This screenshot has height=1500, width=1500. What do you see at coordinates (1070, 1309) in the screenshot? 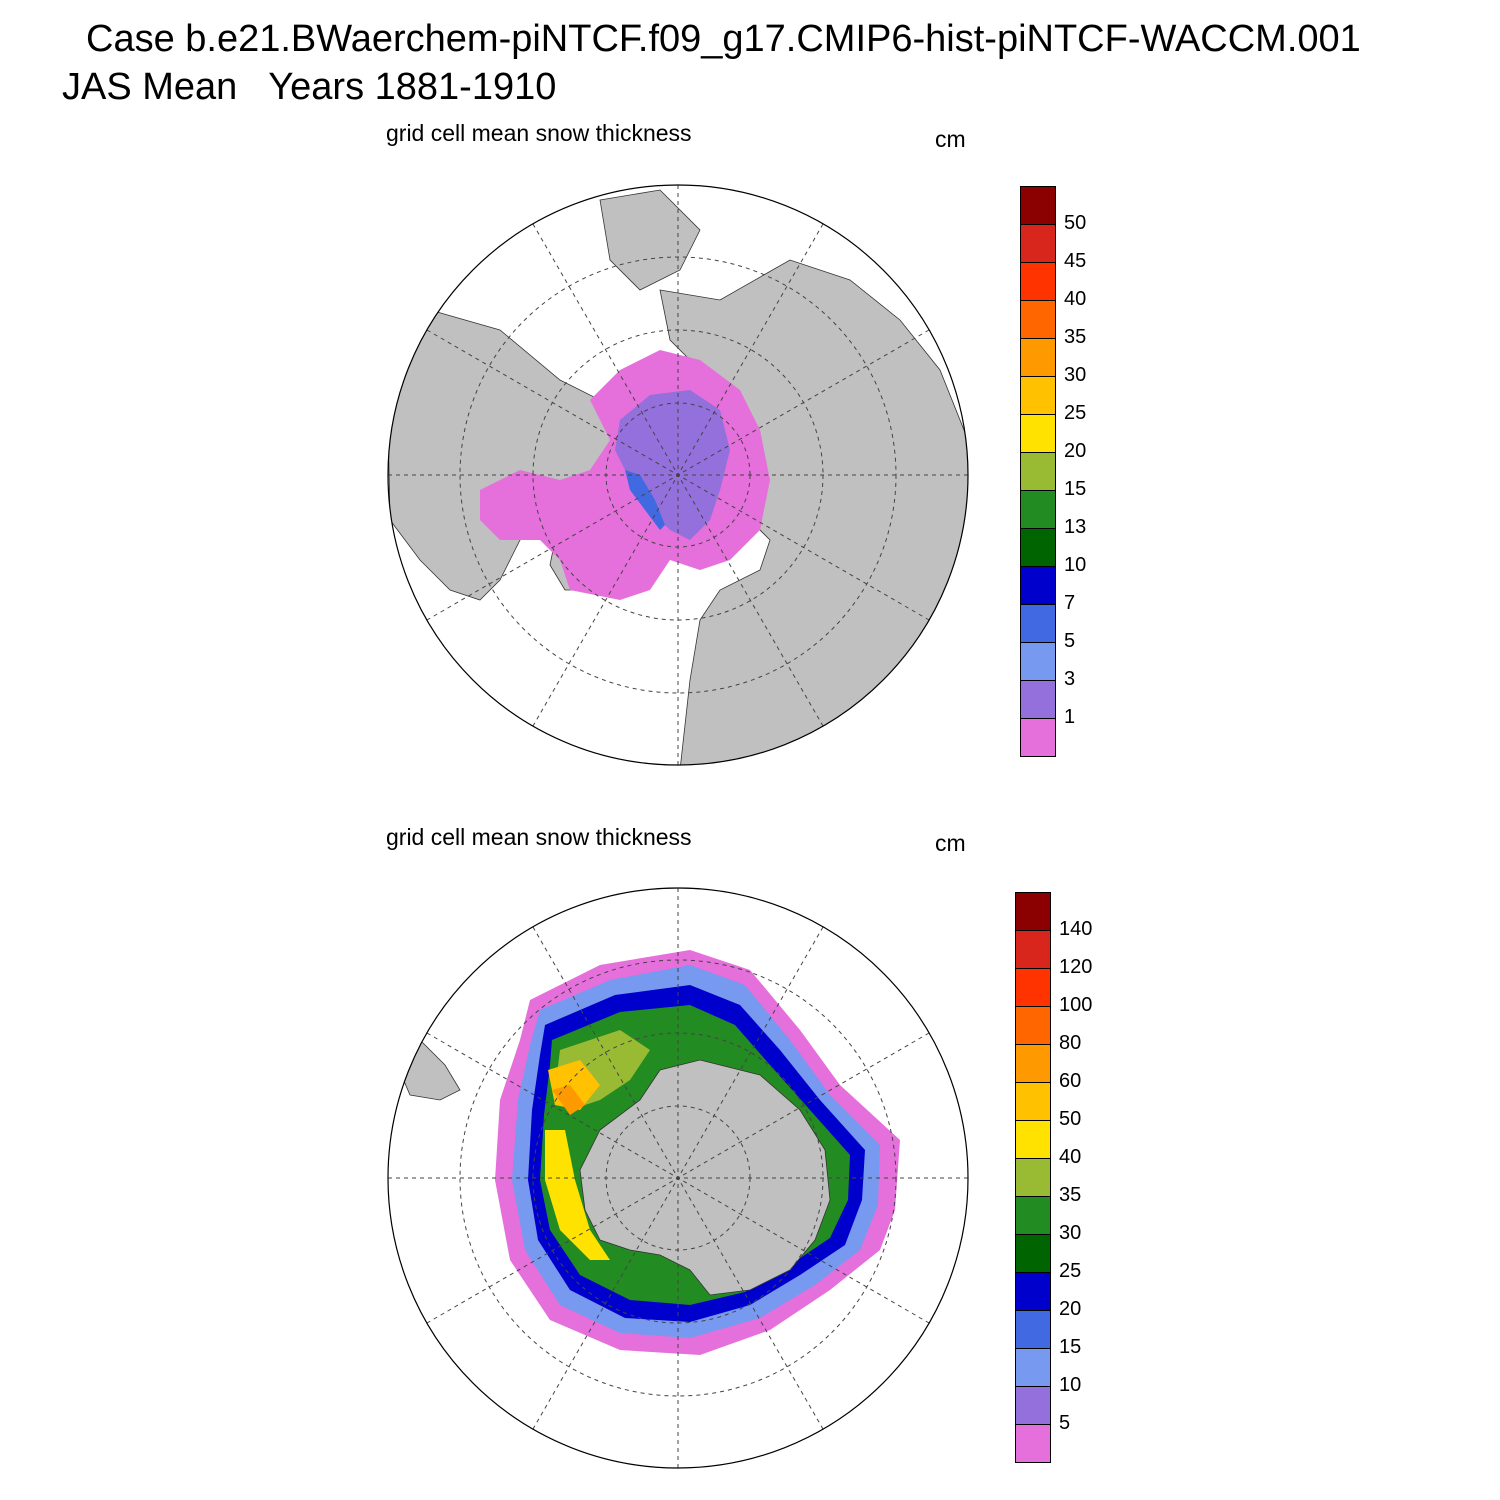
I see `south-colorbar-label: 20` at bounding box center [1070, 1309].